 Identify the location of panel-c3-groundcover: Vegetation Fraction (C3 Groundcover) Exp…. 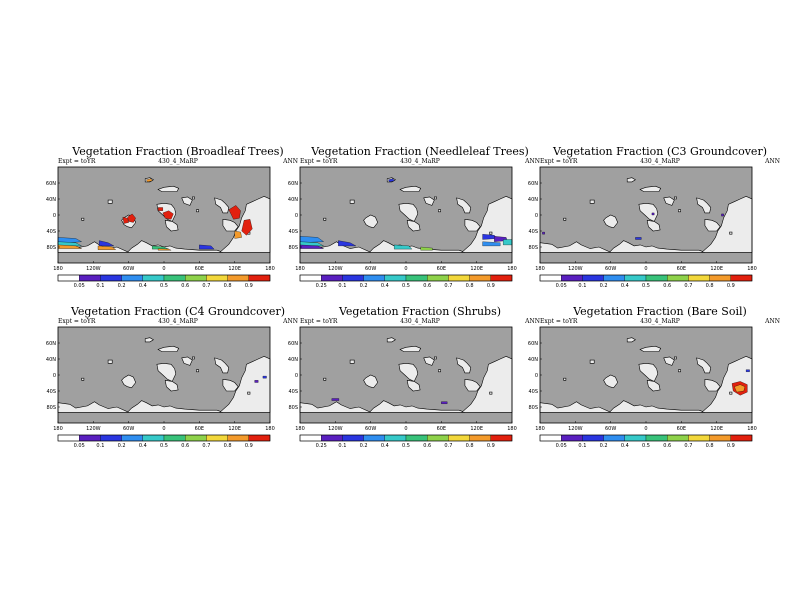
(654, 225).